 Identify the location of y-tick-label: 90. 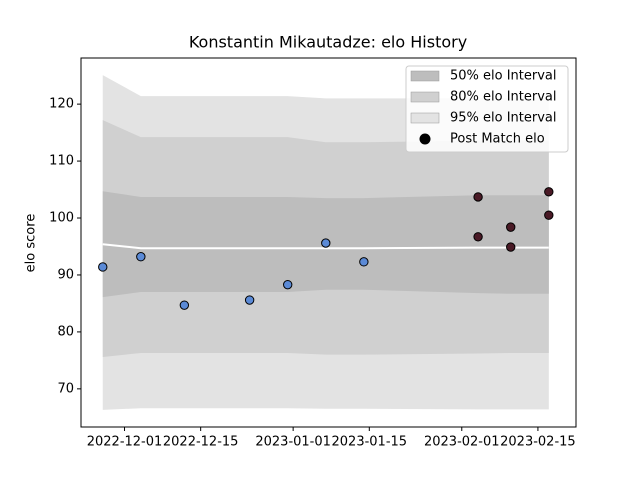
(65, 274).